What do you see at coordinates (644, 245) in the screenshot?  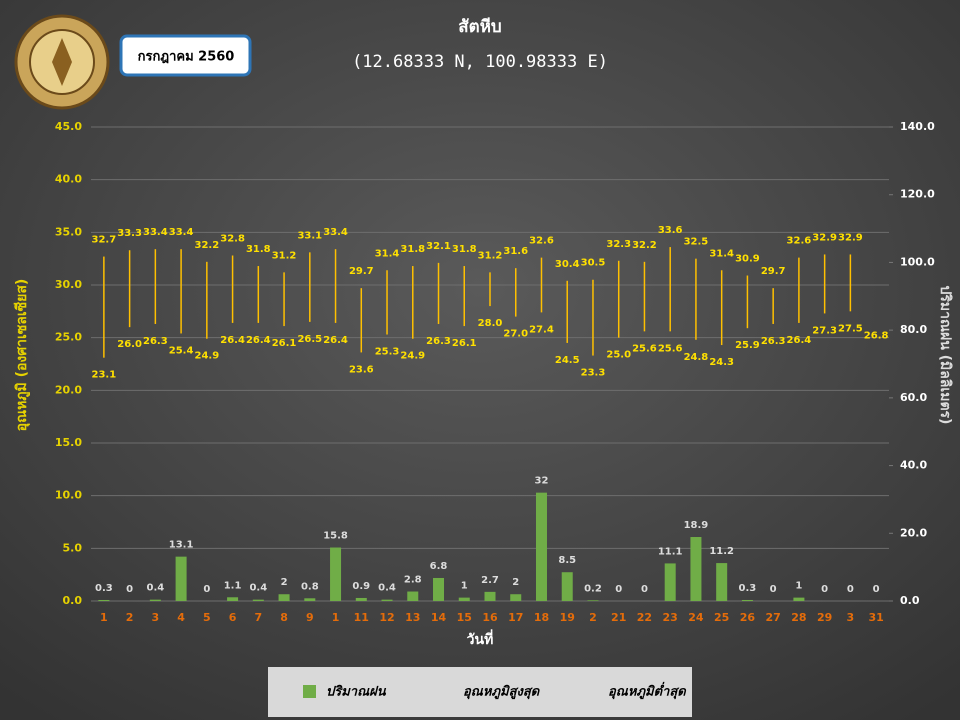 I see `max-label: 32.2` at bounding box center [644, 245].